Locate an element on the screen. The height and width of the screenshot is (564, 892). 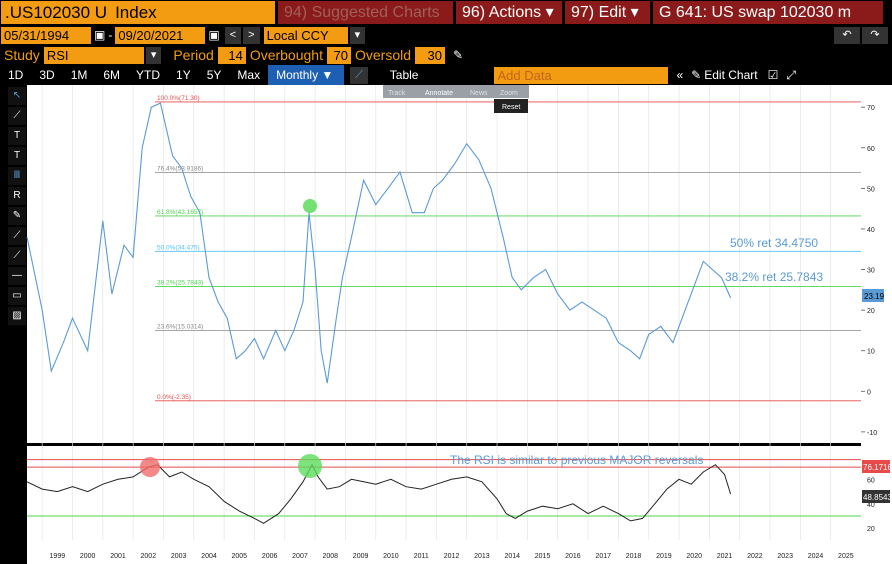
ticker-field: .US102030 U Index is located at coordinates (138, 12).